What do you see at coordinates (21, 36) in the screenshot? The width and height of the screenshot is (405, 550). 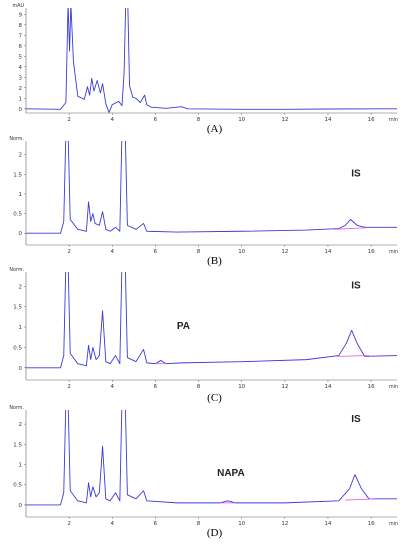 I see `y-tick-label: 7` at bounding box center [21, 36].